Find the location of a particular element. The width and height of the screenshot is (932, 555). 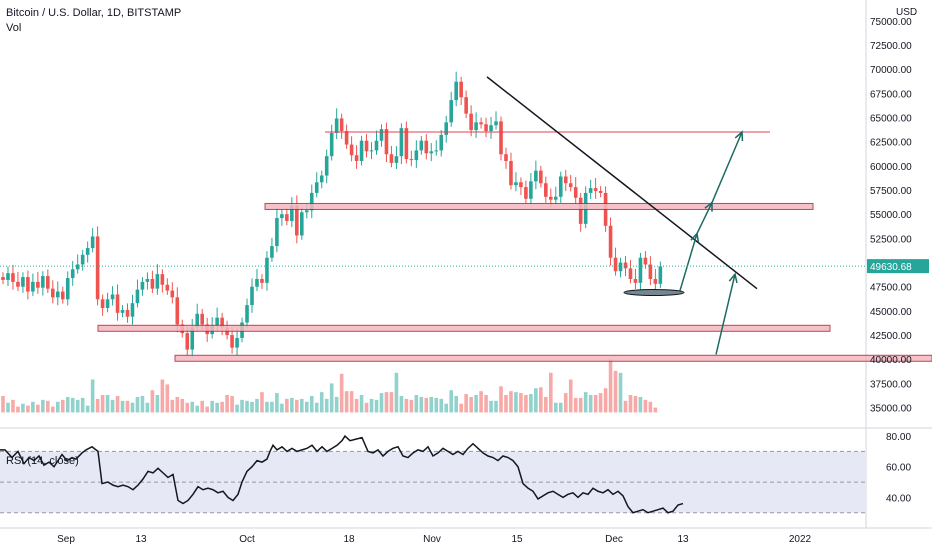

support-zone is located at coordinates (464, 328).